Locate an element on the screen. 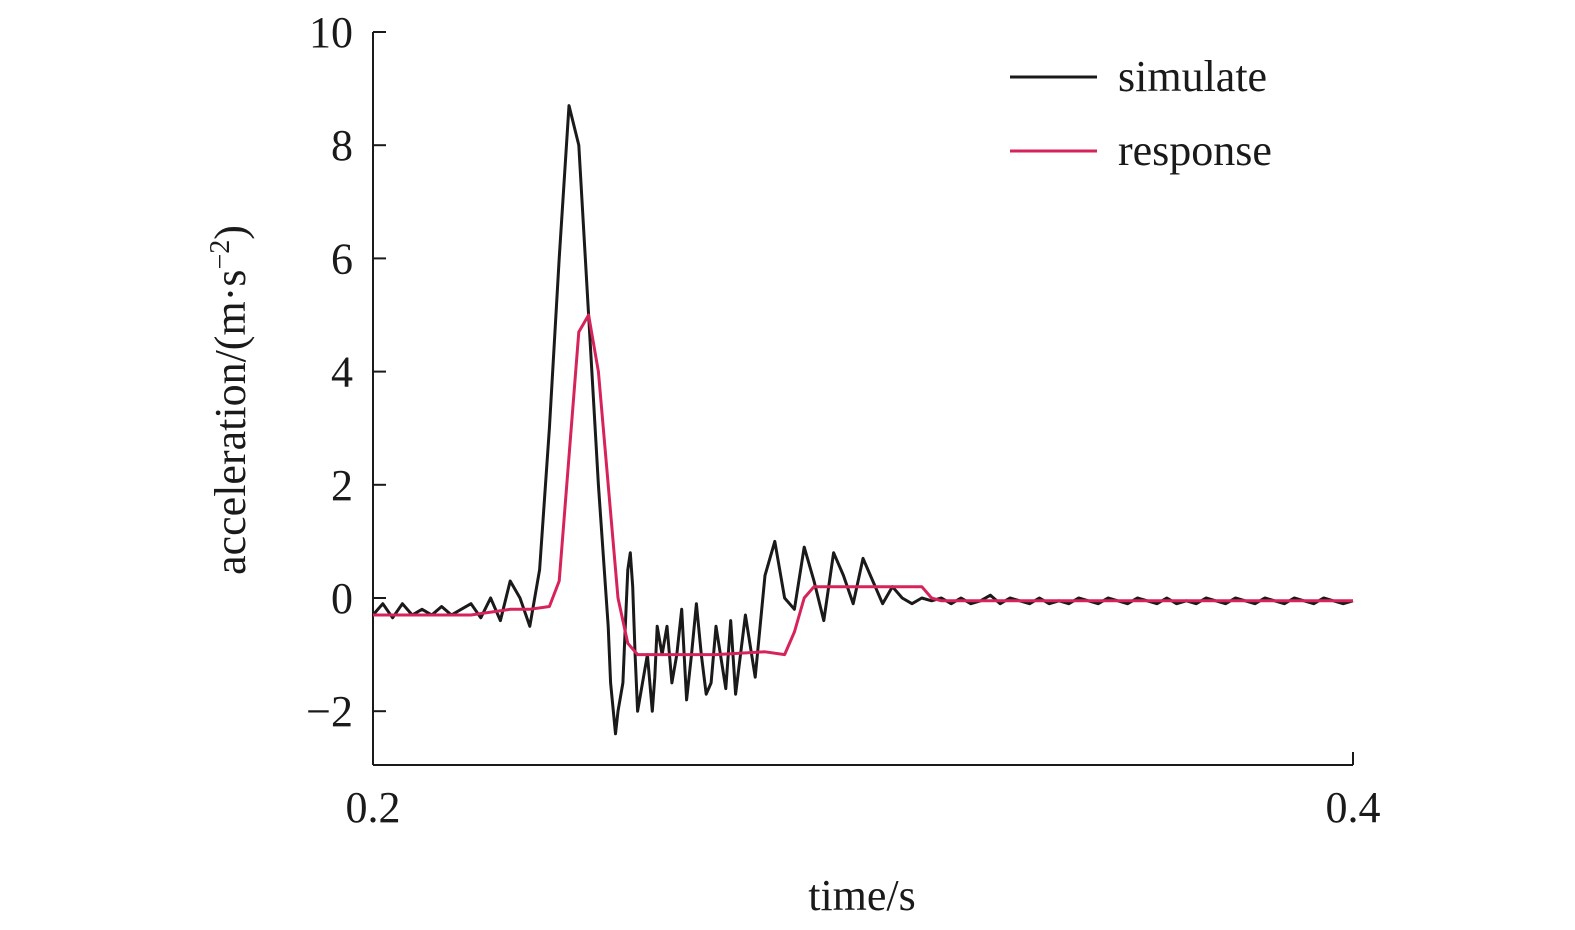 Image resolution: width=1575 pixels, height=930 pixels. y-tick-label: 4 is located at coordinates (342, 372).